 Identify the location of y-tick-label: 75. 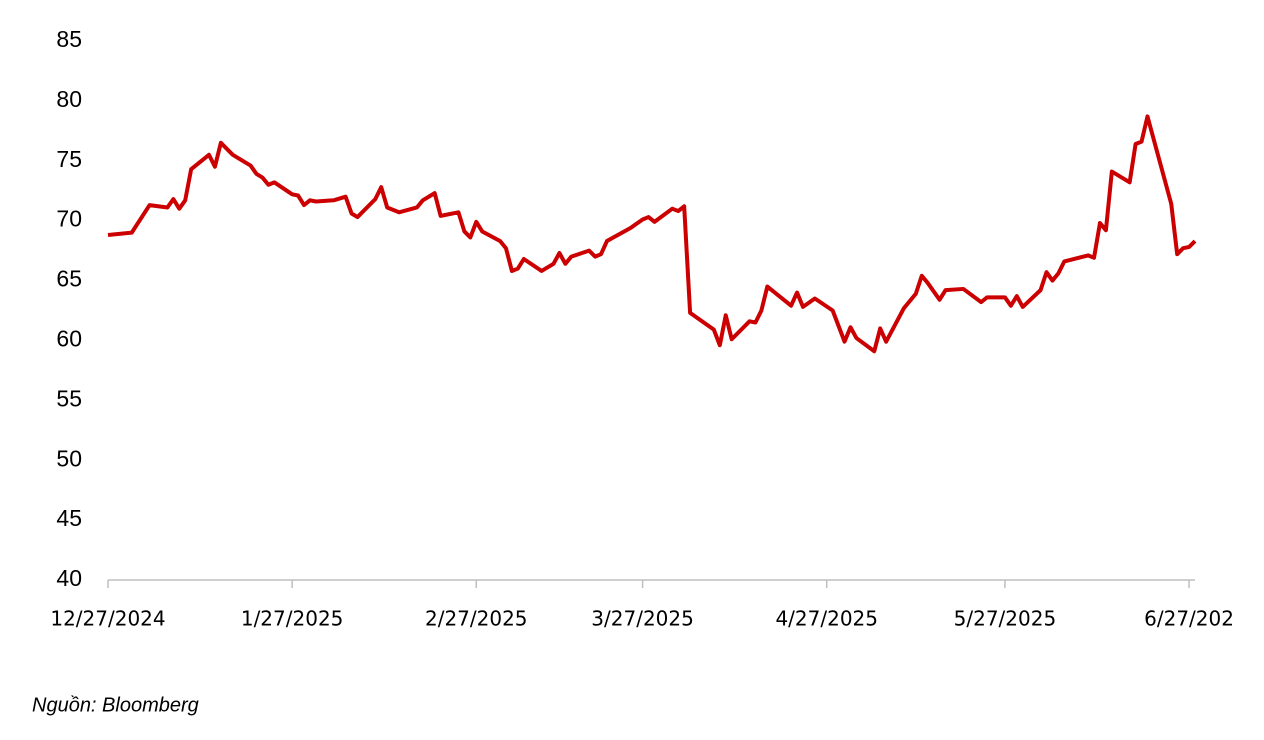
(69, 159).